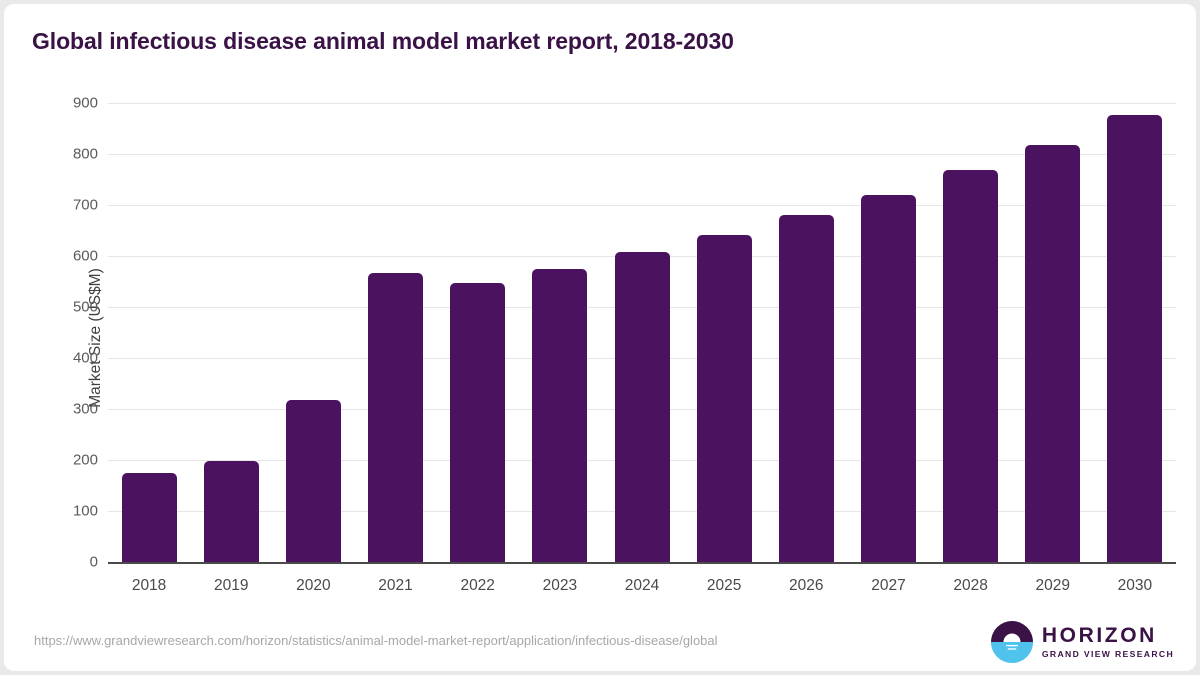 This screenshot has height=675, width=1200. I want to click on x-axis-tick-label: 2029, so click(1053, 585).